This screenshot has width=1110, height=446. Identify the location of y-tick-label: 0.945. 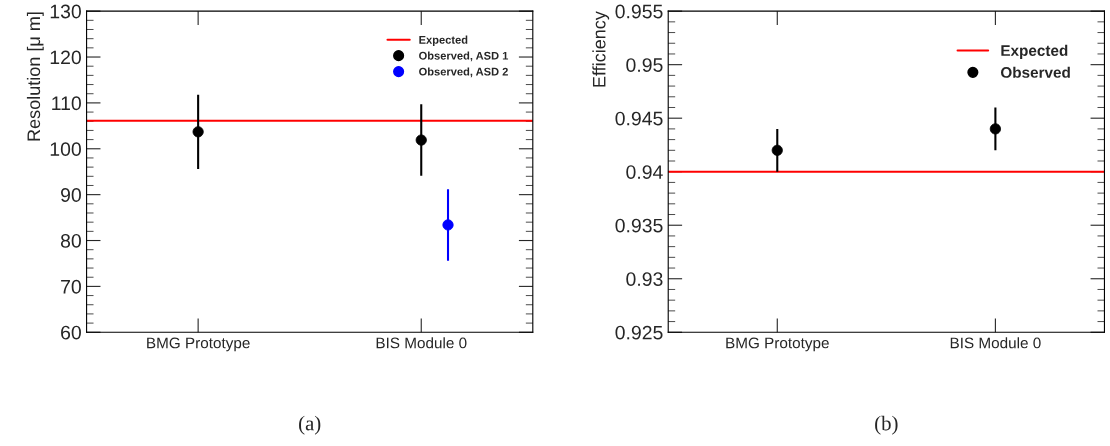
(639, 118).